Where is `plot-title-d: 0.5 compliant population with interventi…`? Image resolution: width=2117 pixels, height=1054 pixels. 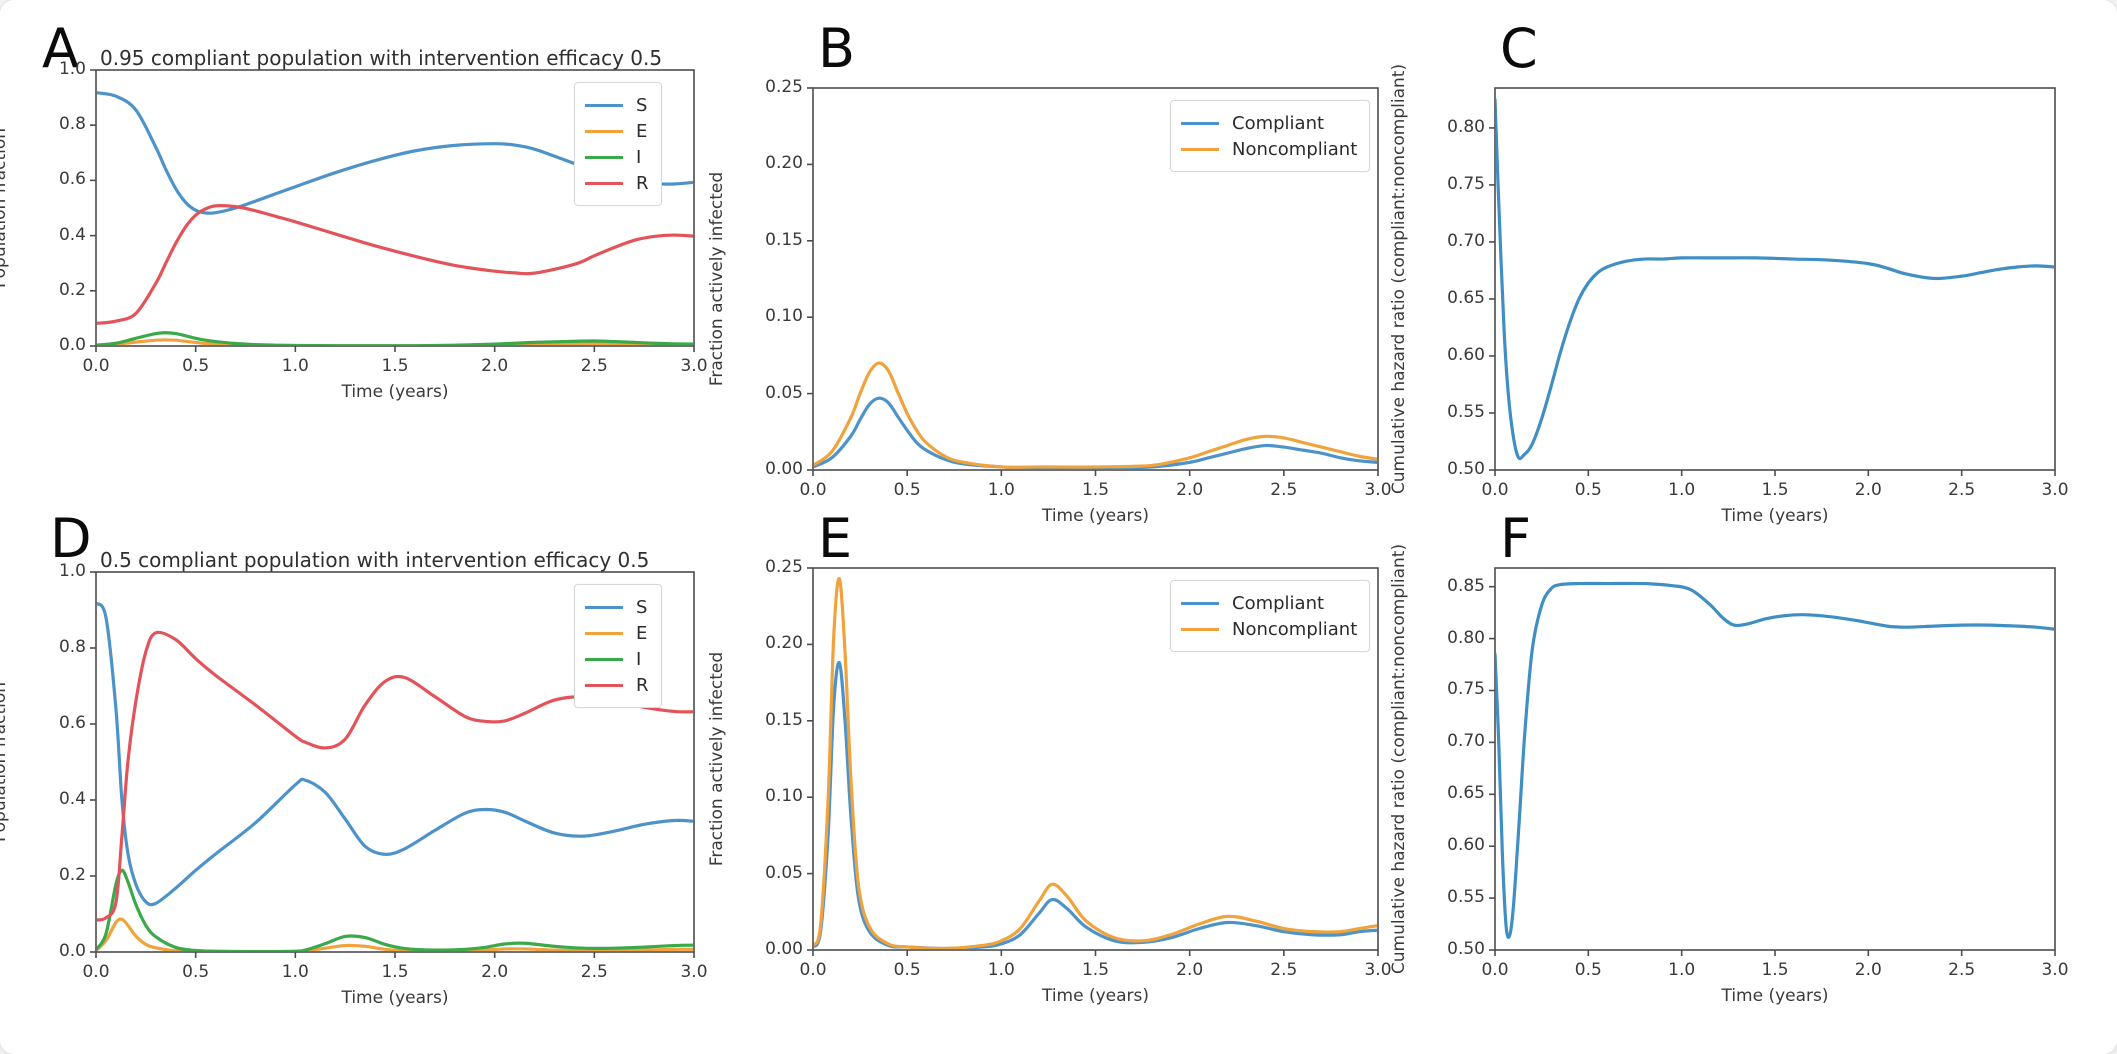
plot-title-d: 0.5 compliant population with interventi… is located at coordinates (375, 560).